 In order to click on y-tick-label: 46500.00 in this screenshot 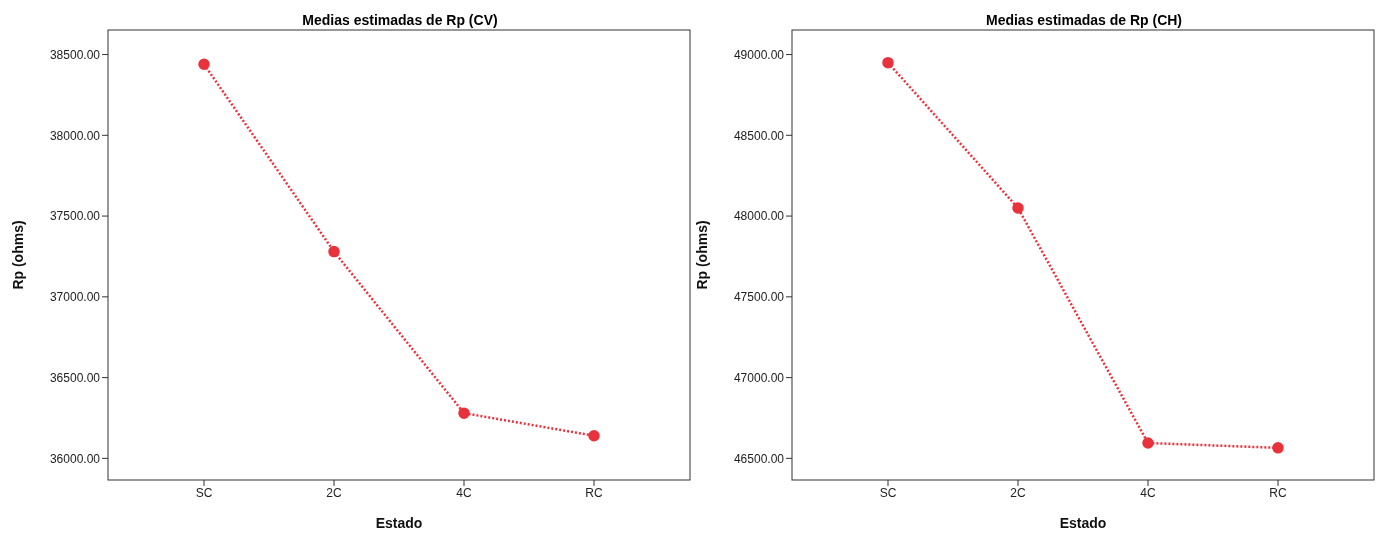, I will do `click(759, 458)`.